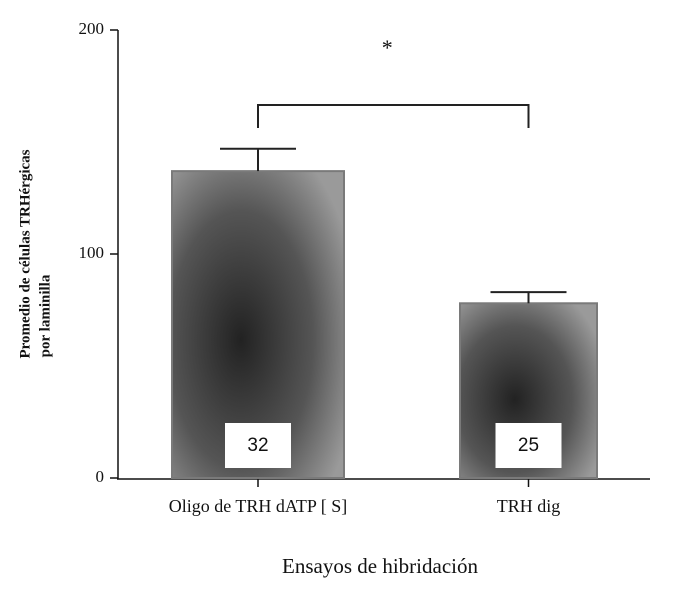 Image resolution: width=674 pixels, height=595 pixels. What do you see at coordinates (387, 47) in the screenshot?
I see `significance-label: *` at bounding box center [387, 47].